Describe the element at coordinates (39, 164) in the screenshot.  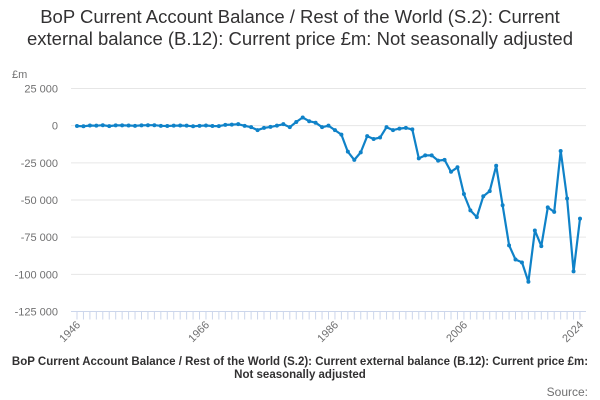
I see `y-tick-label: -25 000` at that location.